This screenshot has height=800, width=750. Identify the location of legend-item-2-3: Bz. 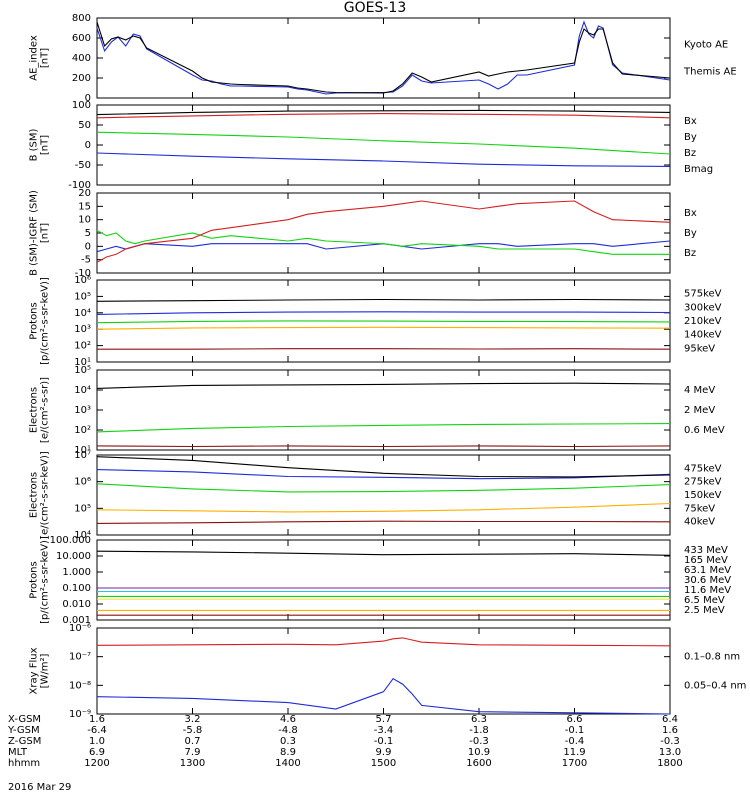
(690, 153).